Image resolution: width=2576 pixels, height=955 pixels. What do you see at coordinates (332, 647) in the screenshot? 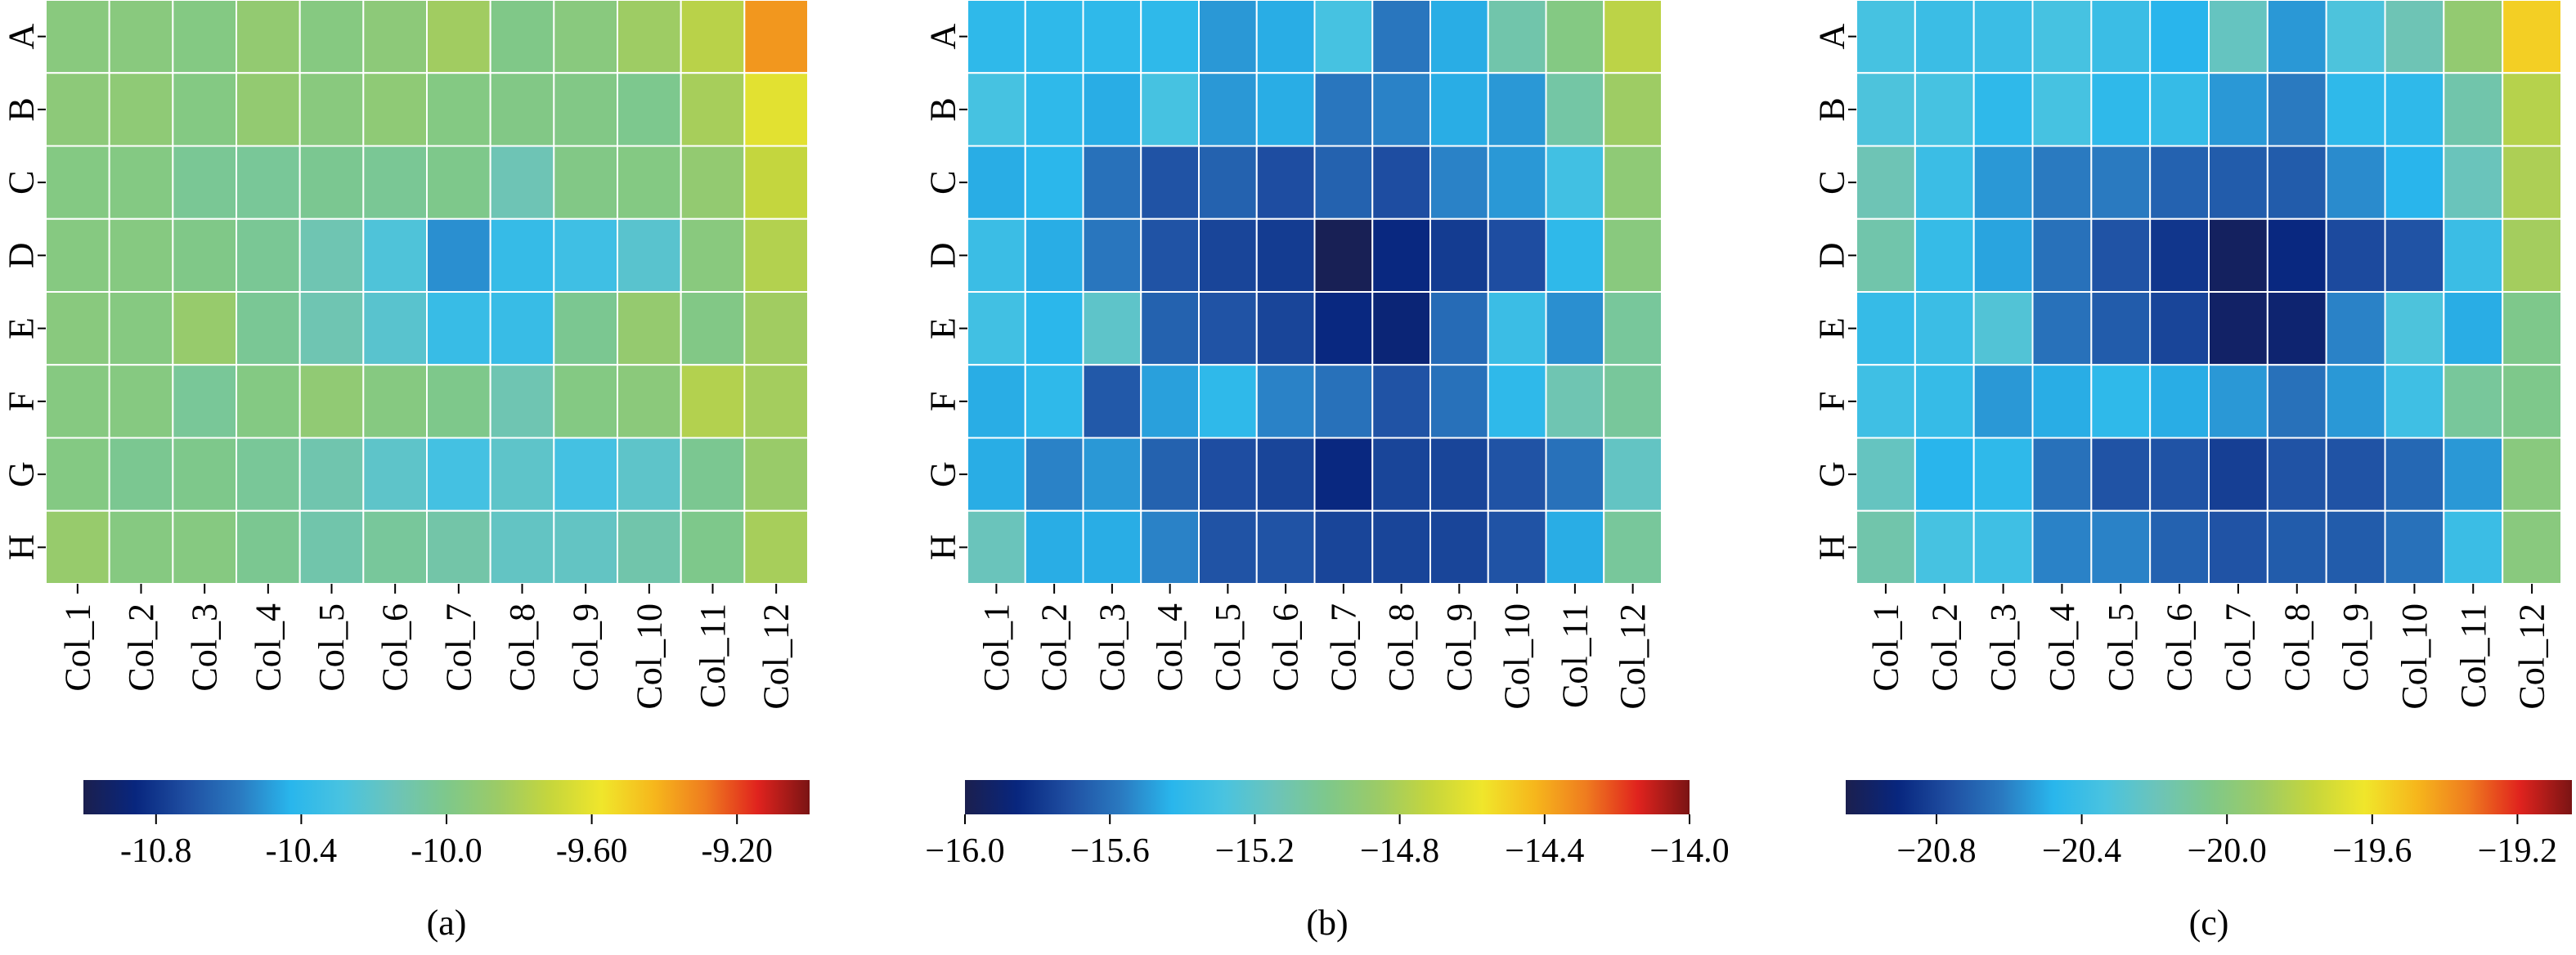
I see `col-label-Col_5: Col_5` at bounding box center [332, 647].